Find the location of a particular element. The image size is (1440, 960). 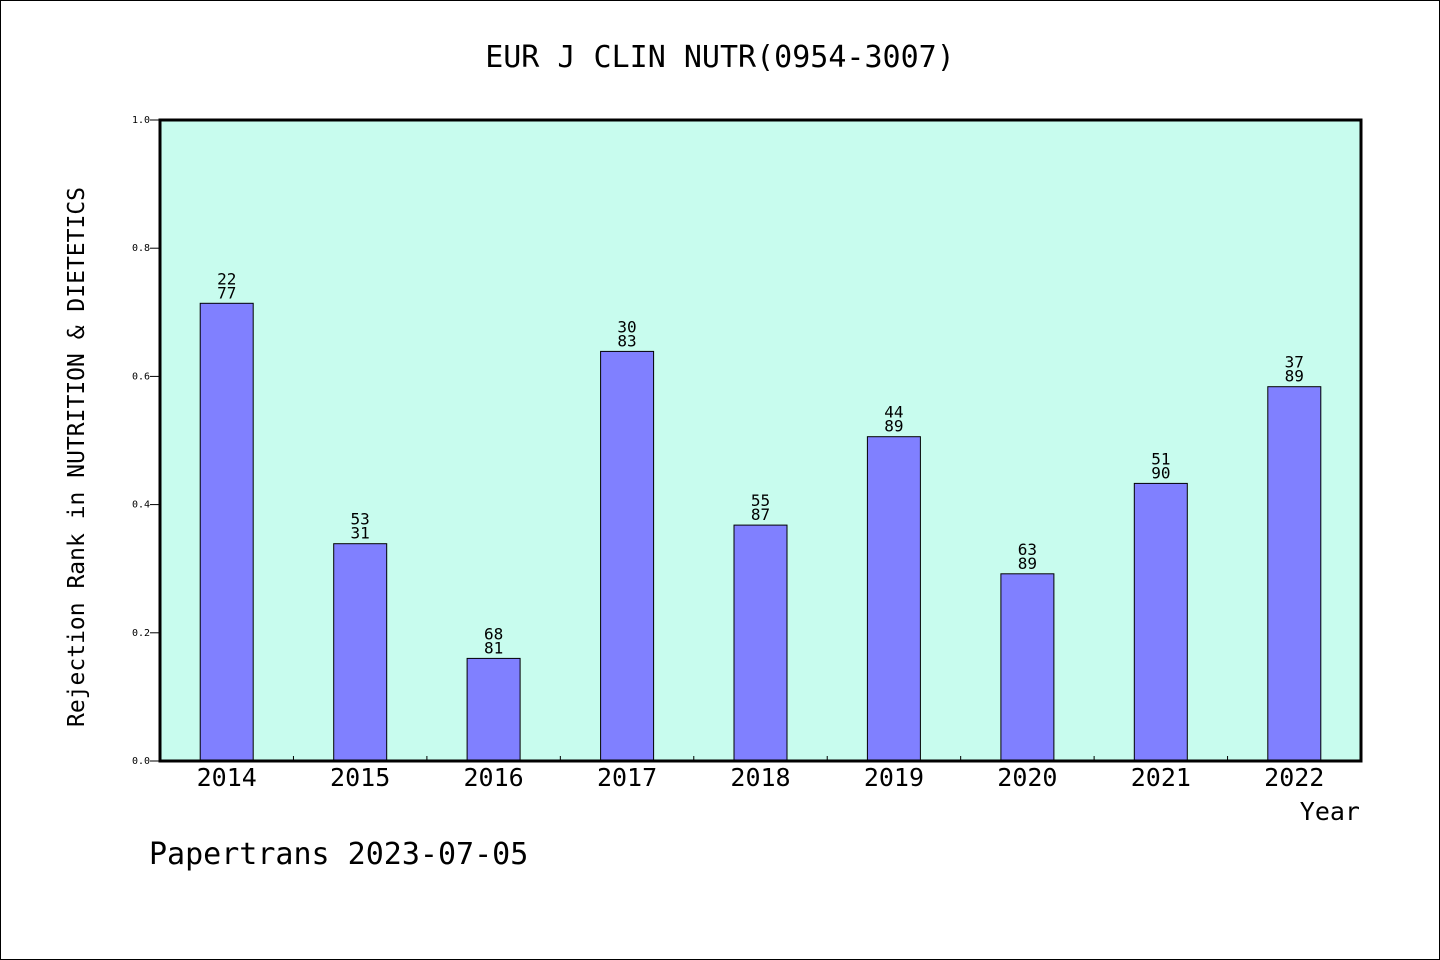

x-axis-label: Year is located at coordinates (1330, 811).